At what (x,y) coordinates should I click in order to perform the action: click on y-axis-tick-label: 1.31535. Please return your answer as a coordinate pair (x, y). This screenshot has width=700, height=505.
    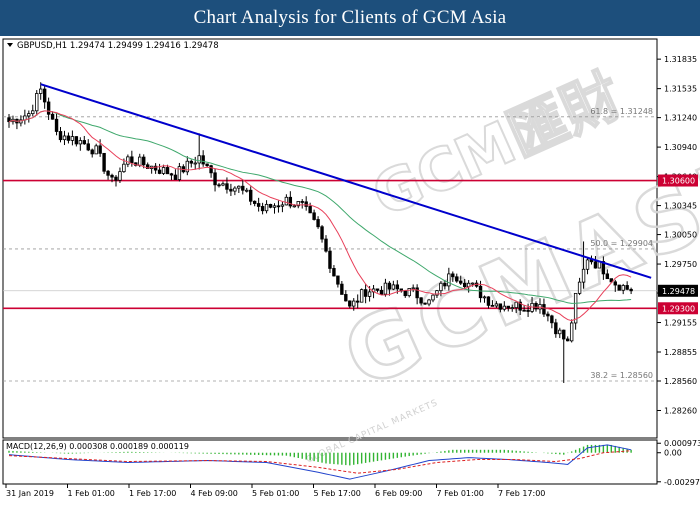
    Looking at the image, I should click on (680, 89).